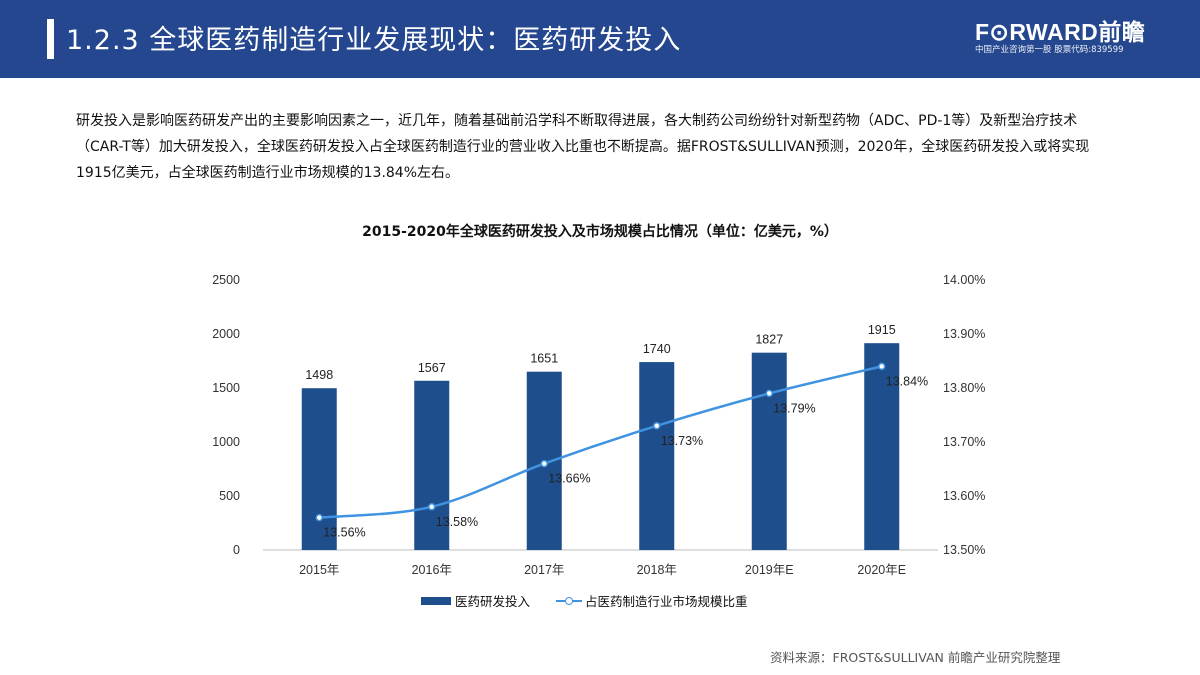 This screenshot has height=675, width=1200. I want to click on y-left-tick-label: 2500, so click(226, 280).